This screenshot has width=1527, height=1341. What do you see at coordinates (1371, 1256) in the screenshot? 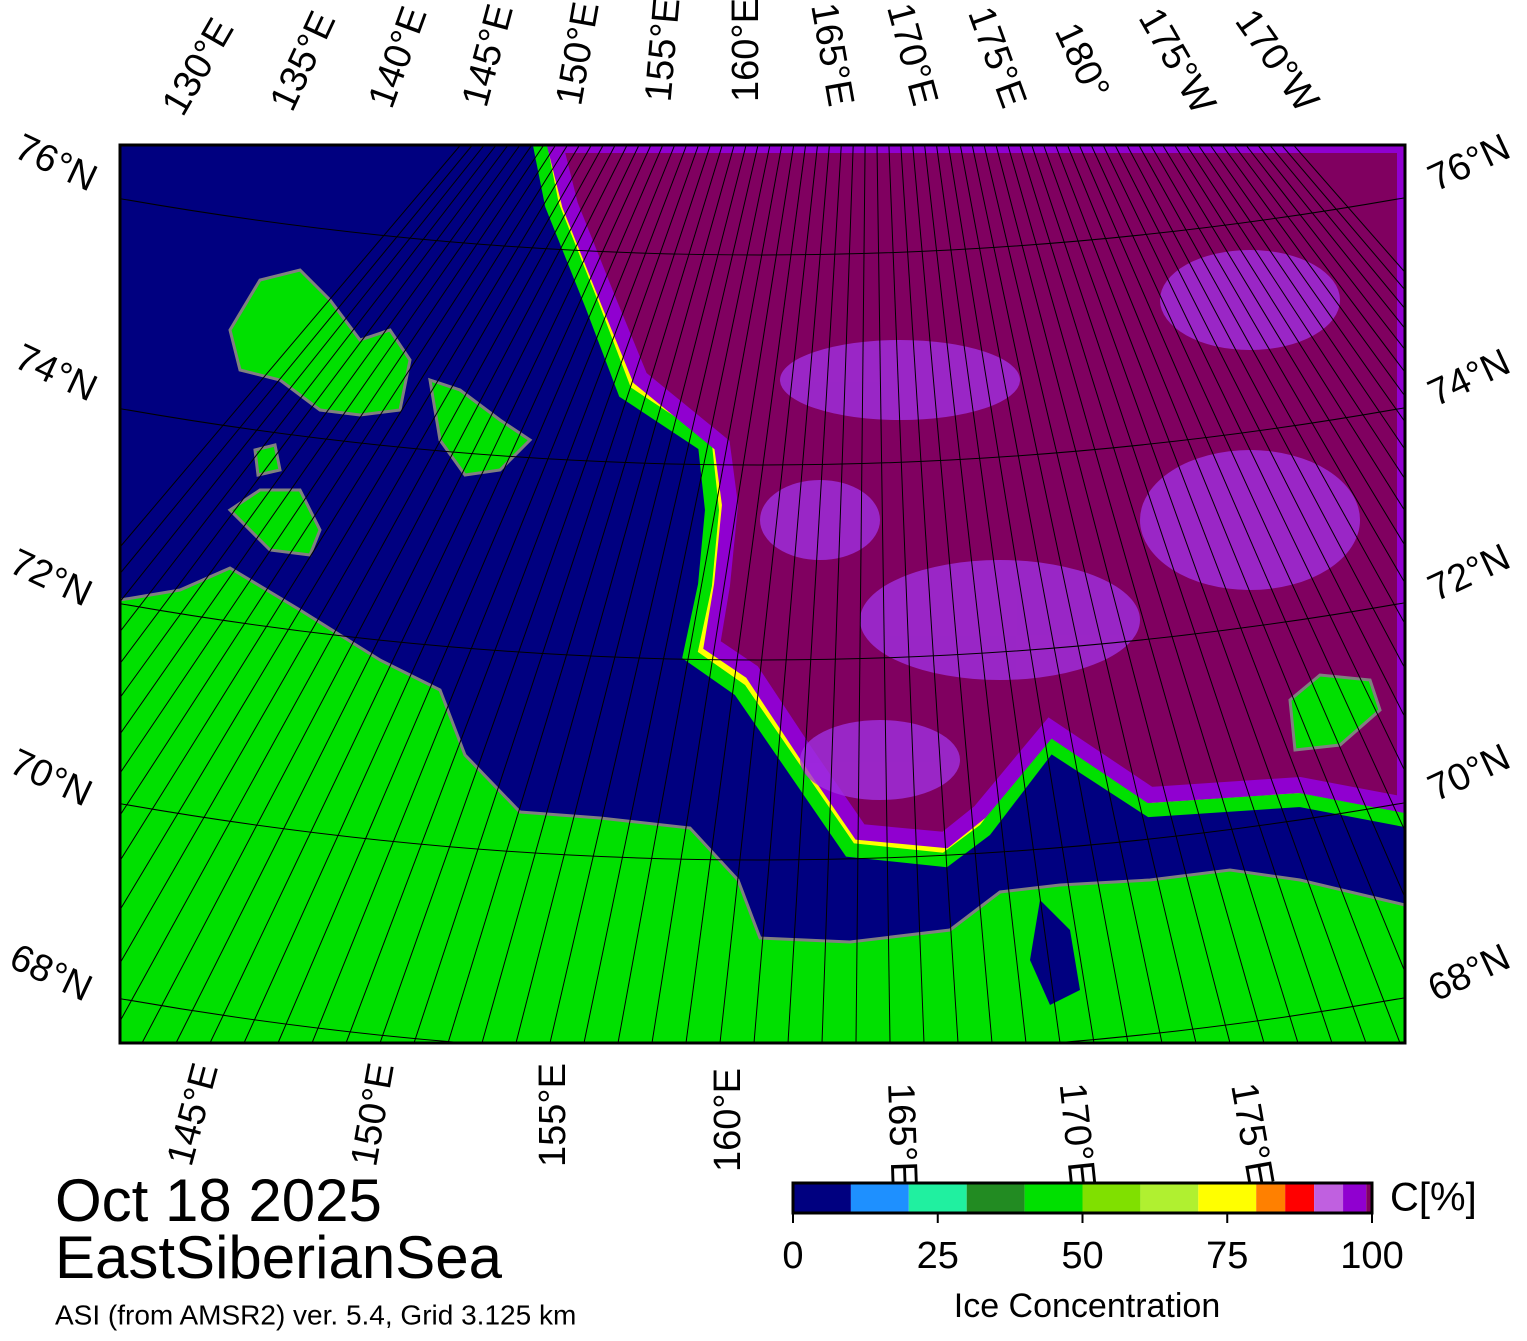
I see `colorbar-tick-label: 100` at bounding box center [1371, 1256].